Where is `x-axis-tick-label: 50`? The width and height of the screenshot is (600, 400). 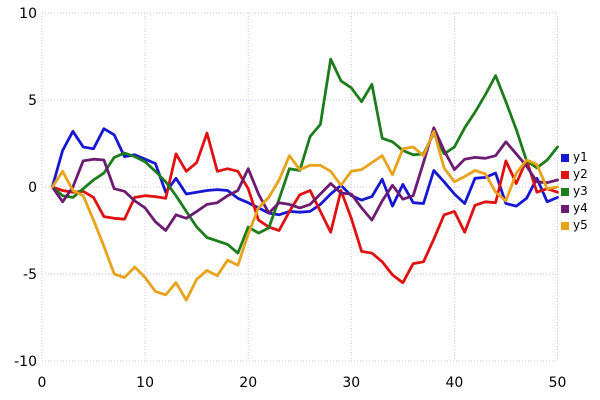 x-axis-tick-label: 50 is located at coordinates (558, 383).